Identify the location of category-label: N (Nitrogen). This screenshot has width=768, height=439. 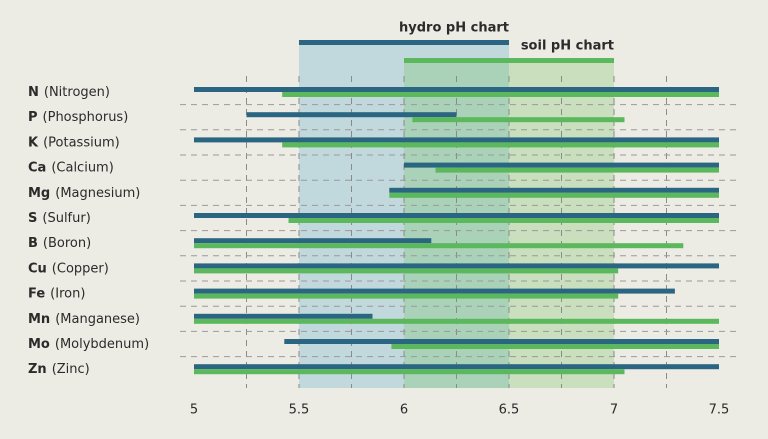
(69, 92).